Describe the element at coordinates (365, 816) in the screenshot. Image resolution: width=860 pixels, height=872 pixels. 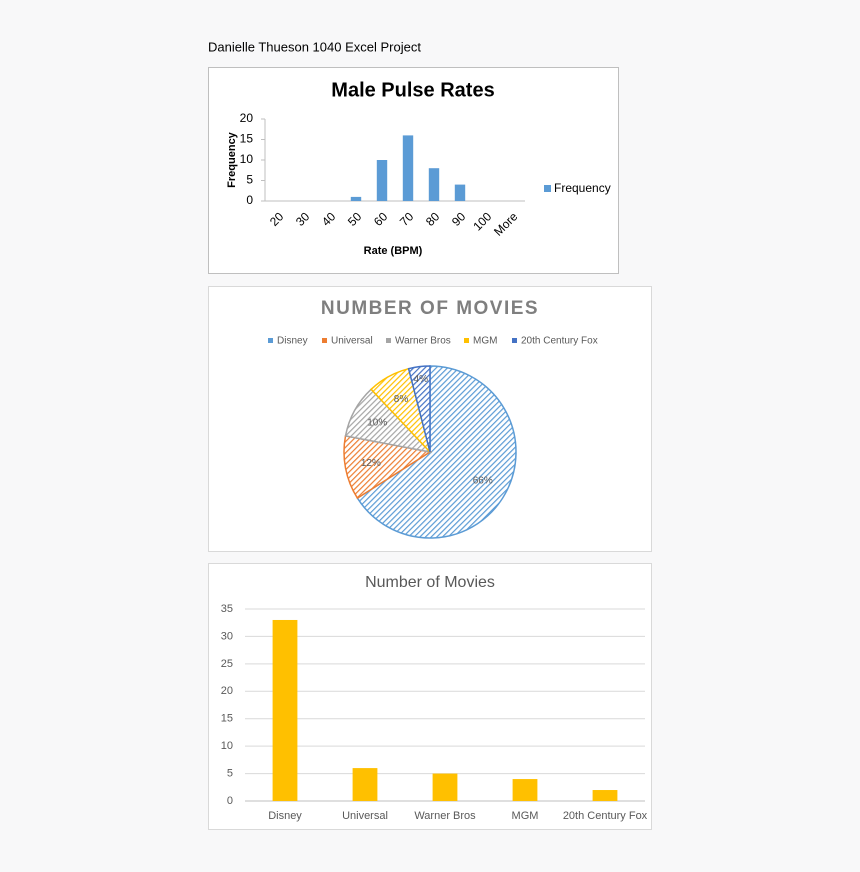
I see `x-tick-label: Universal` at that location.